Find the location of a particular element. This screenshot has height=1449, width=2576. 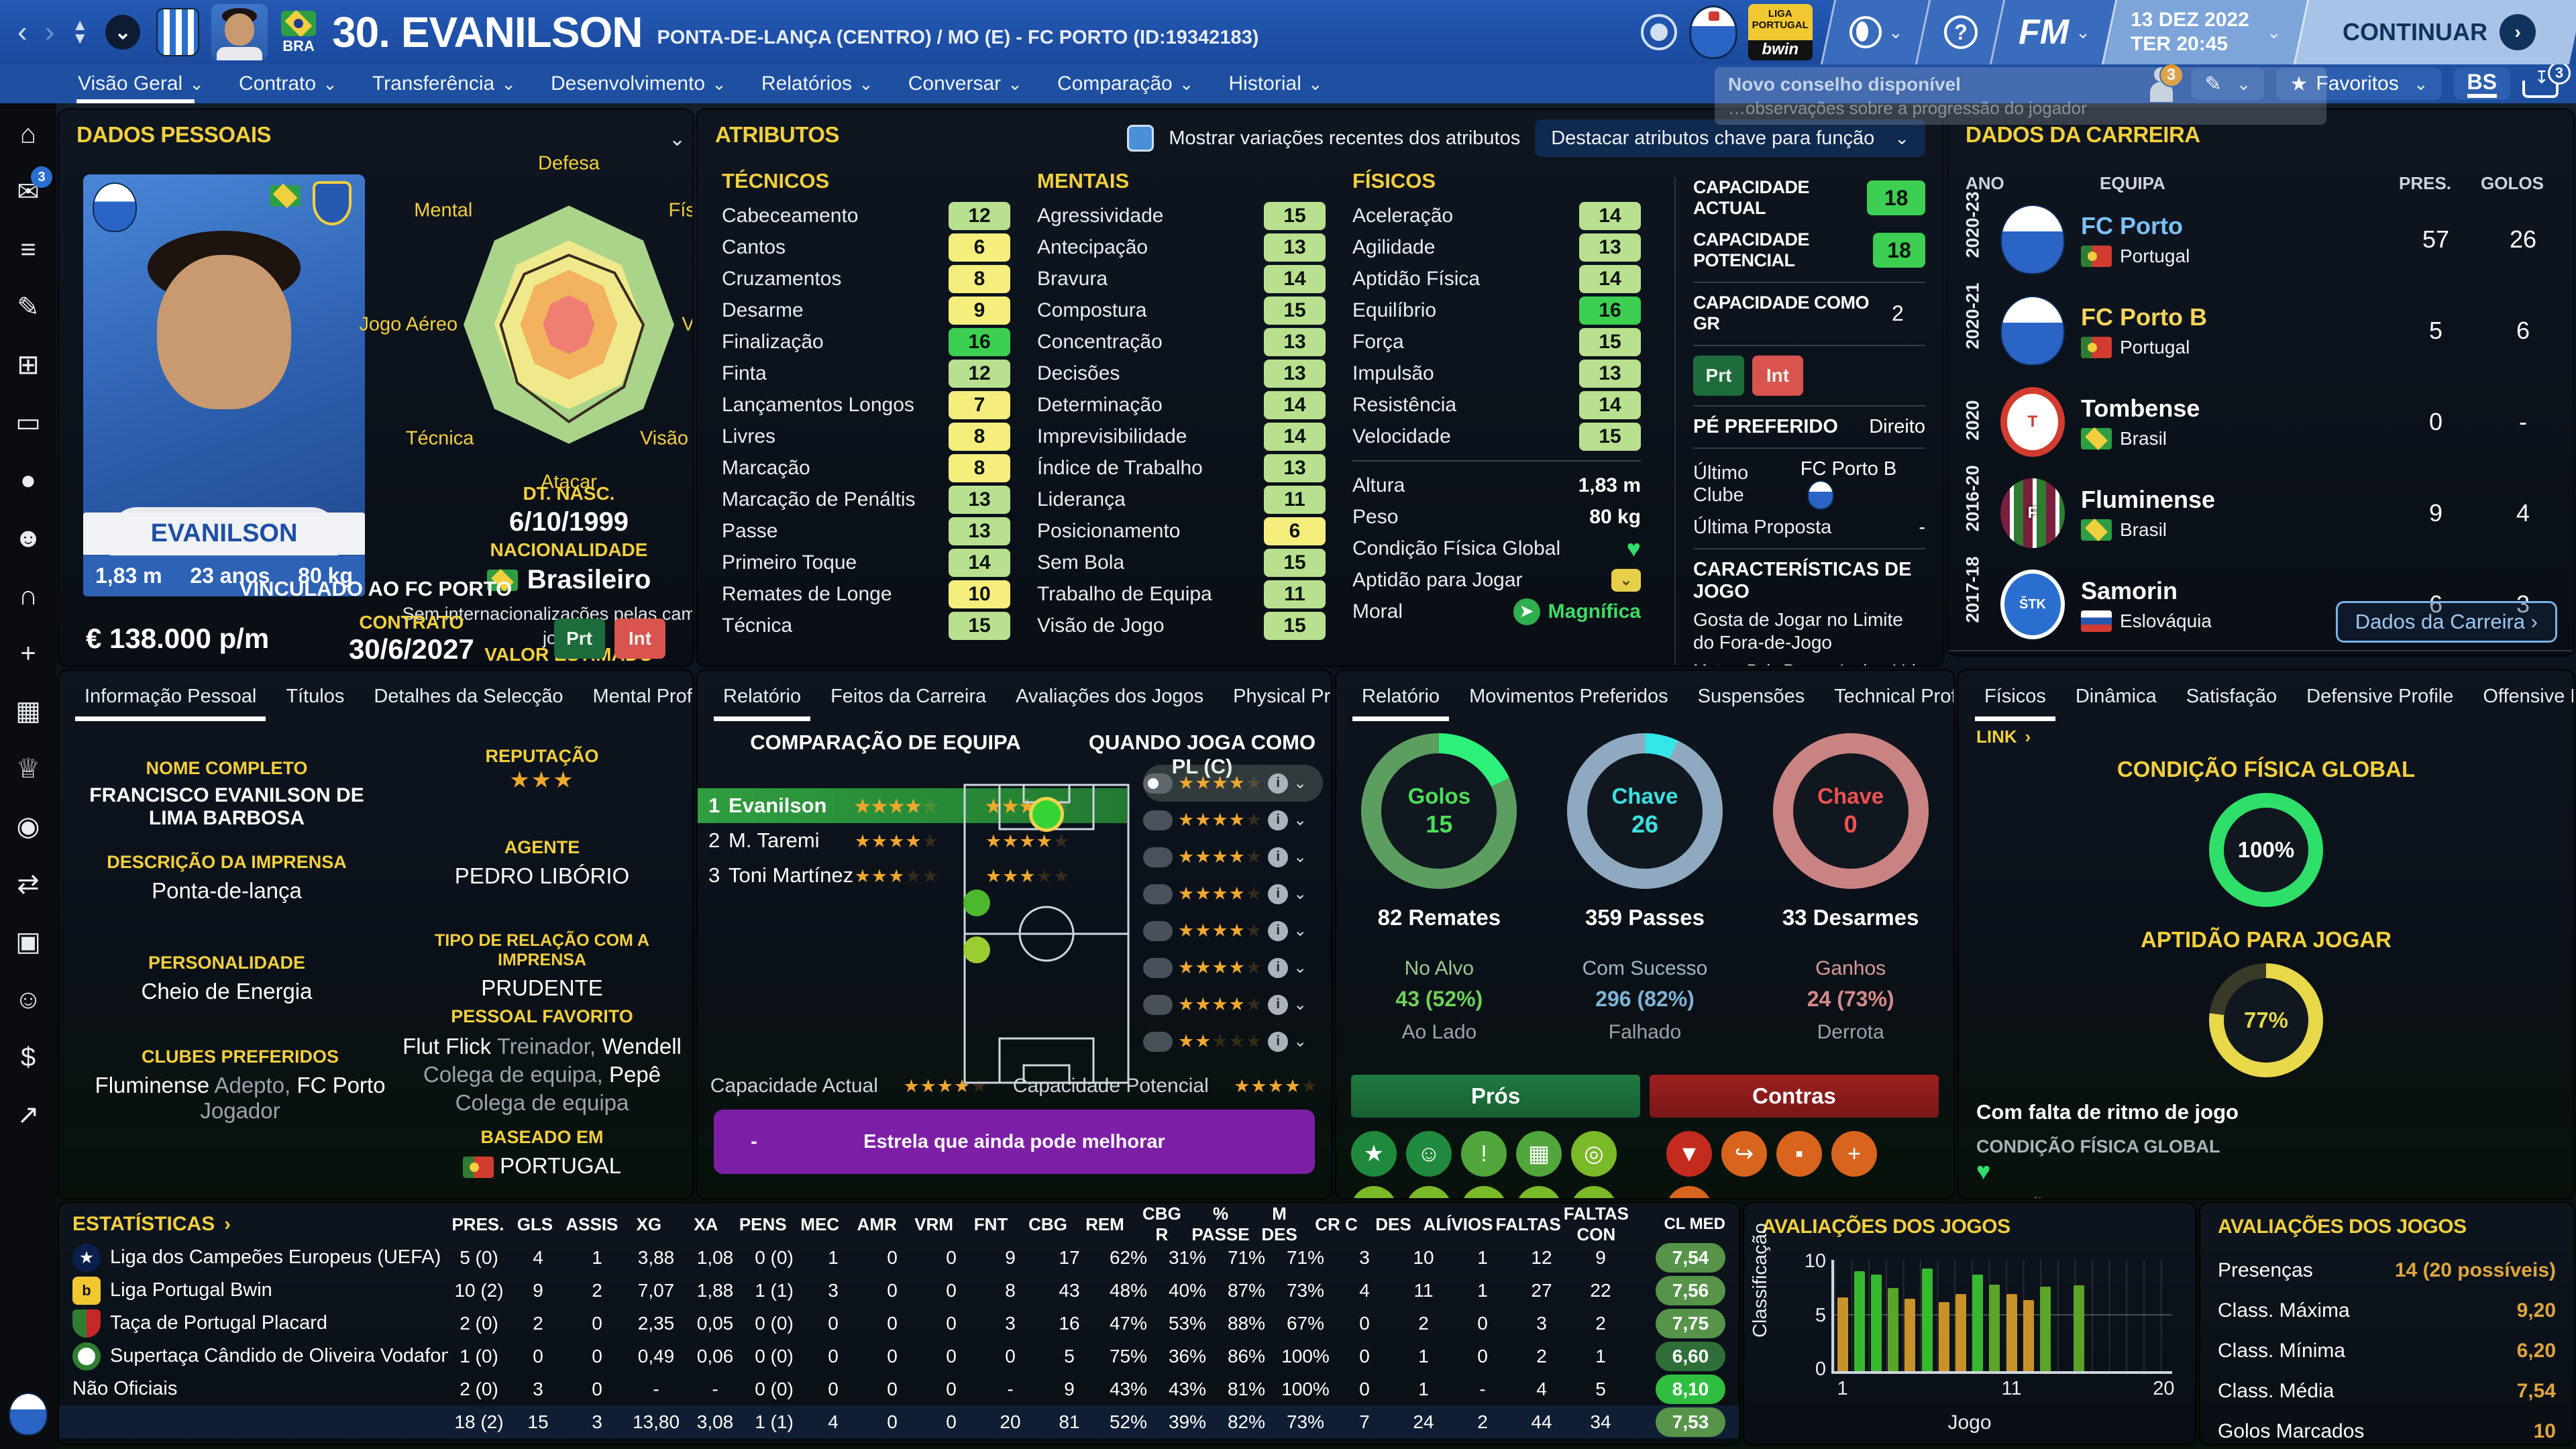

sidebar-item-medical: + is located at coordinates (28, 653).